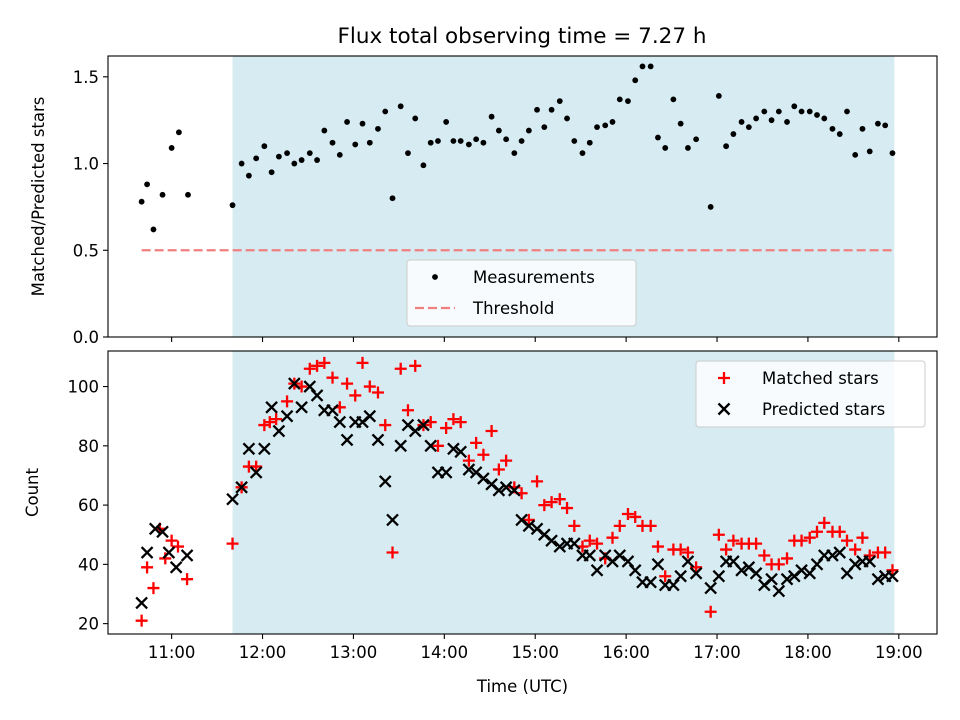 The image size is (960, 720). Describe the element at coordinates (38, 197) in the screenshot. I see `y-axis-label: Matched/Predicted stars` at that location.